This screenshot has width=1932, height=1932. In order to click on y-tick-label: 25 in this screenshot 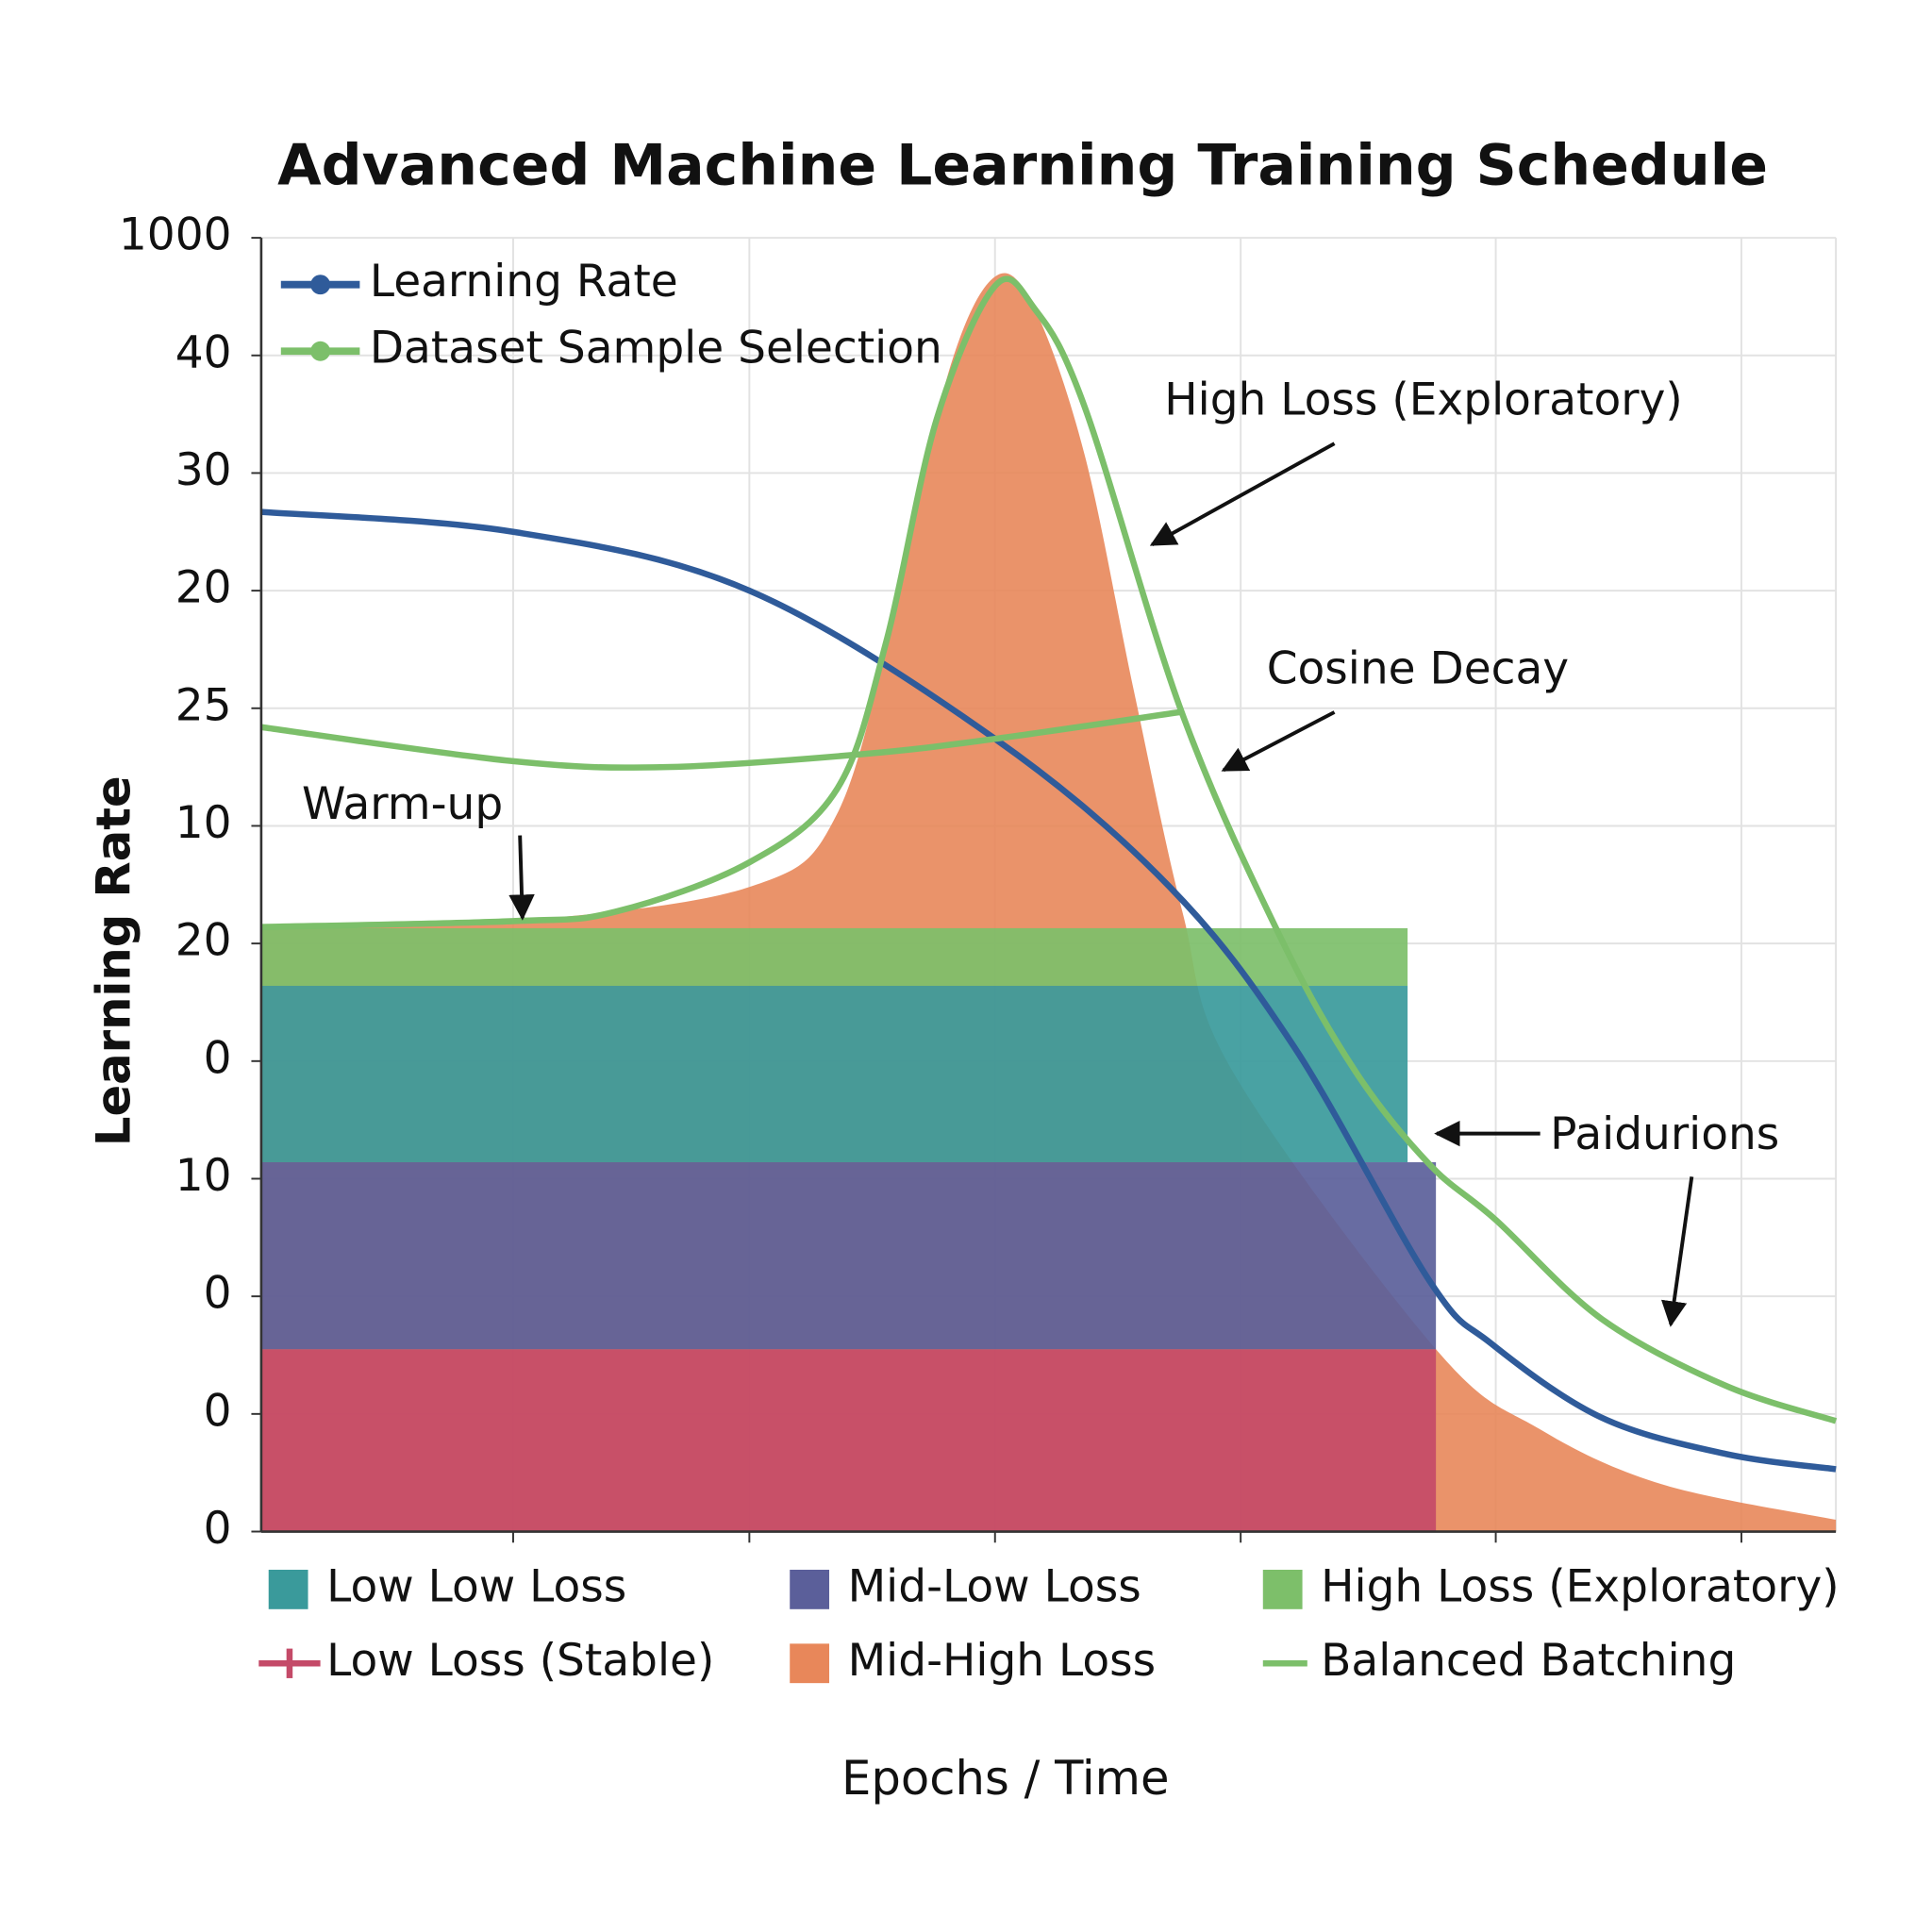, I will do `click(204, 705)`.